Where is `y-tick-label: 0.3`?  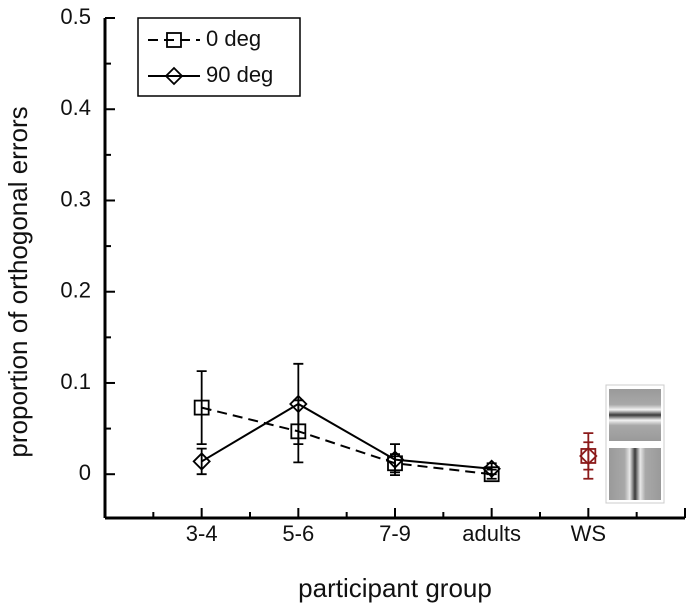
y-tick-label: 0.3 is located at coordinates (75, 198).